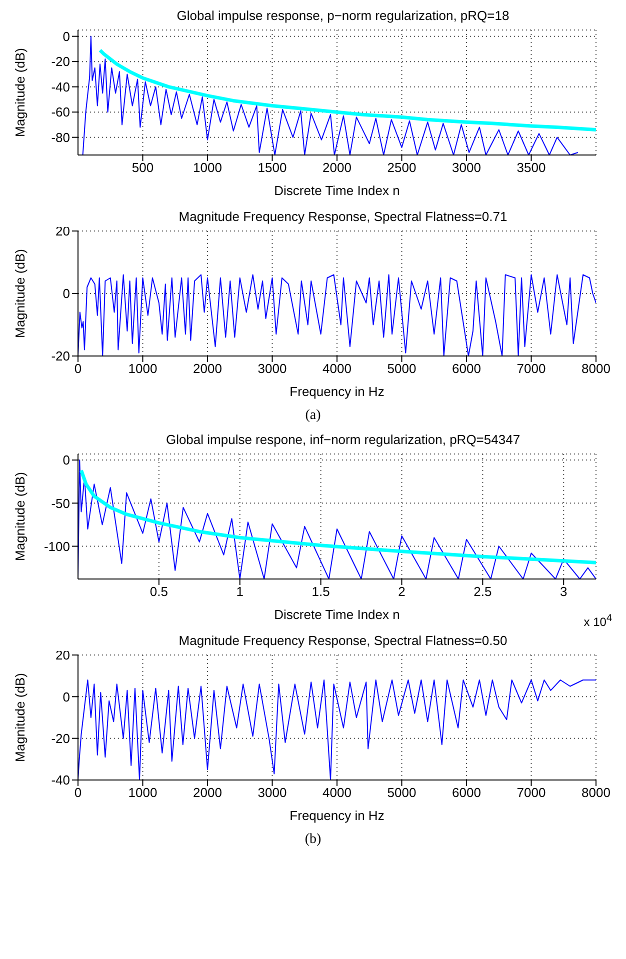 This screenshot has width=626, height=959. What do you see at coordinates (343, 440) in the screenshot?
I see `chart-title: Global impulse respone, inf−norm regularization, pRQ=54347` at bounding box center [343, 440].